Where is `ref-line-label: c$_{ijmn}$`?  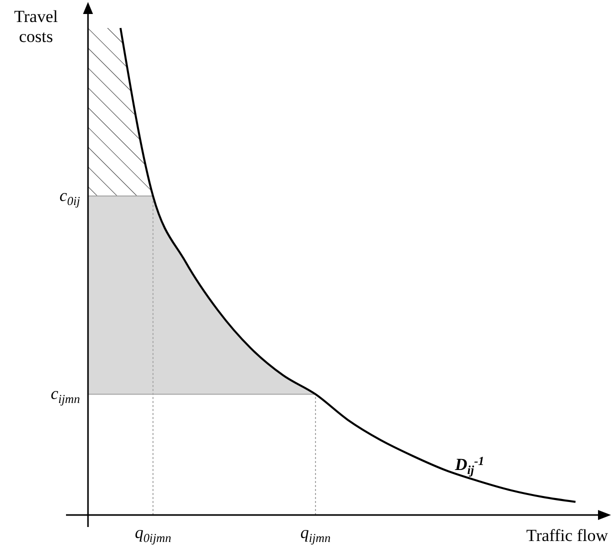 ref-line-label: c$_{ijmn}$ is located at coordinates (65, 395).